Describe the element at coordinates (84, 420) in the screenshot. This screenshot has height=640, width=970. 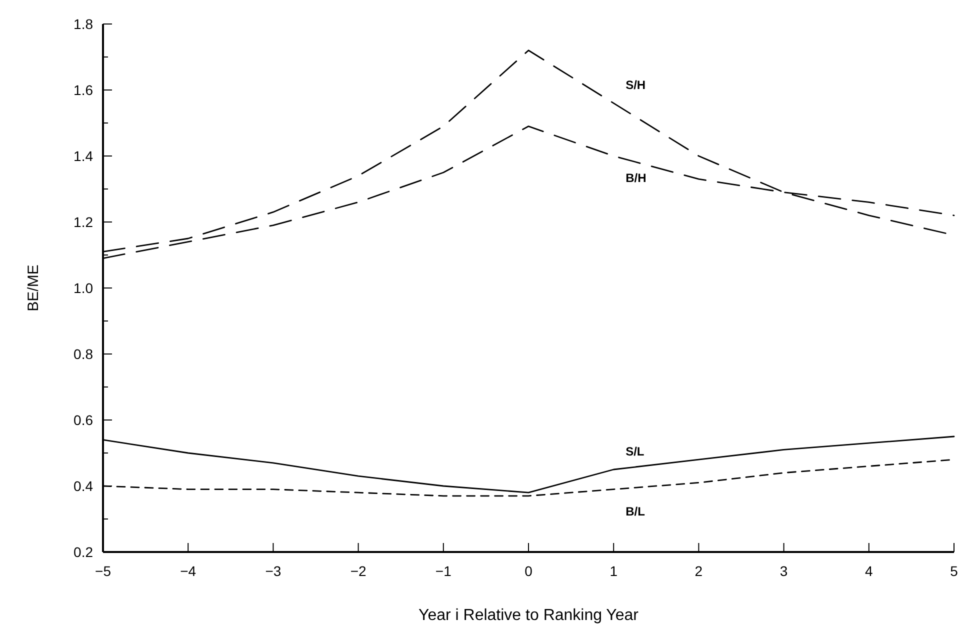
I see `y-tick-label: 0.6` at that location.